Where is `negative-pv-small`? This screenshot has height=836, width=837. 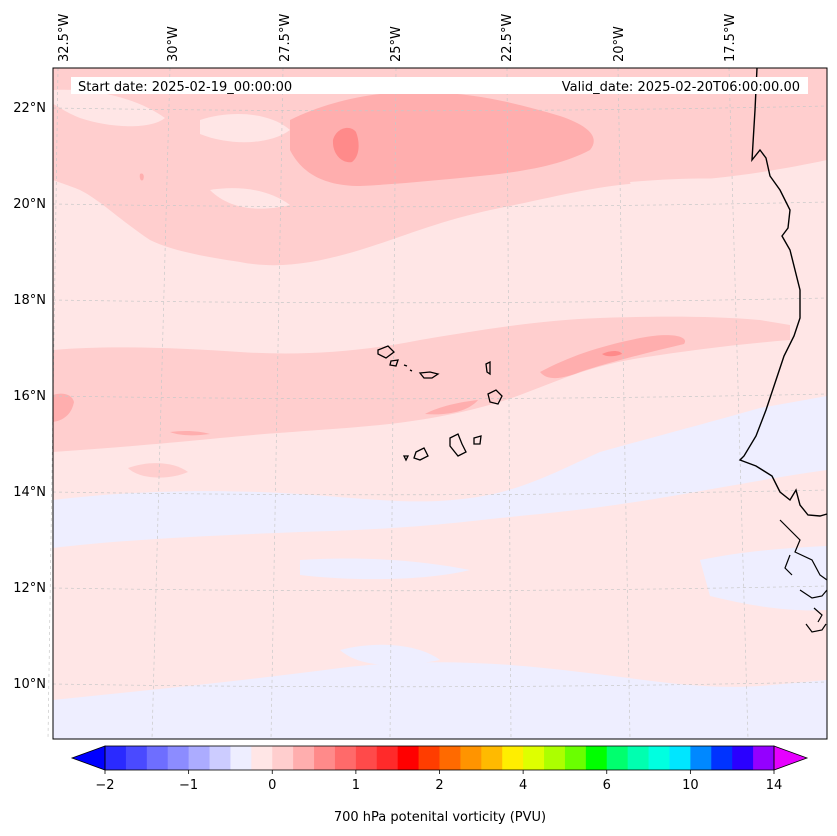
negative-pv-small is located at coordinates (390, 655).